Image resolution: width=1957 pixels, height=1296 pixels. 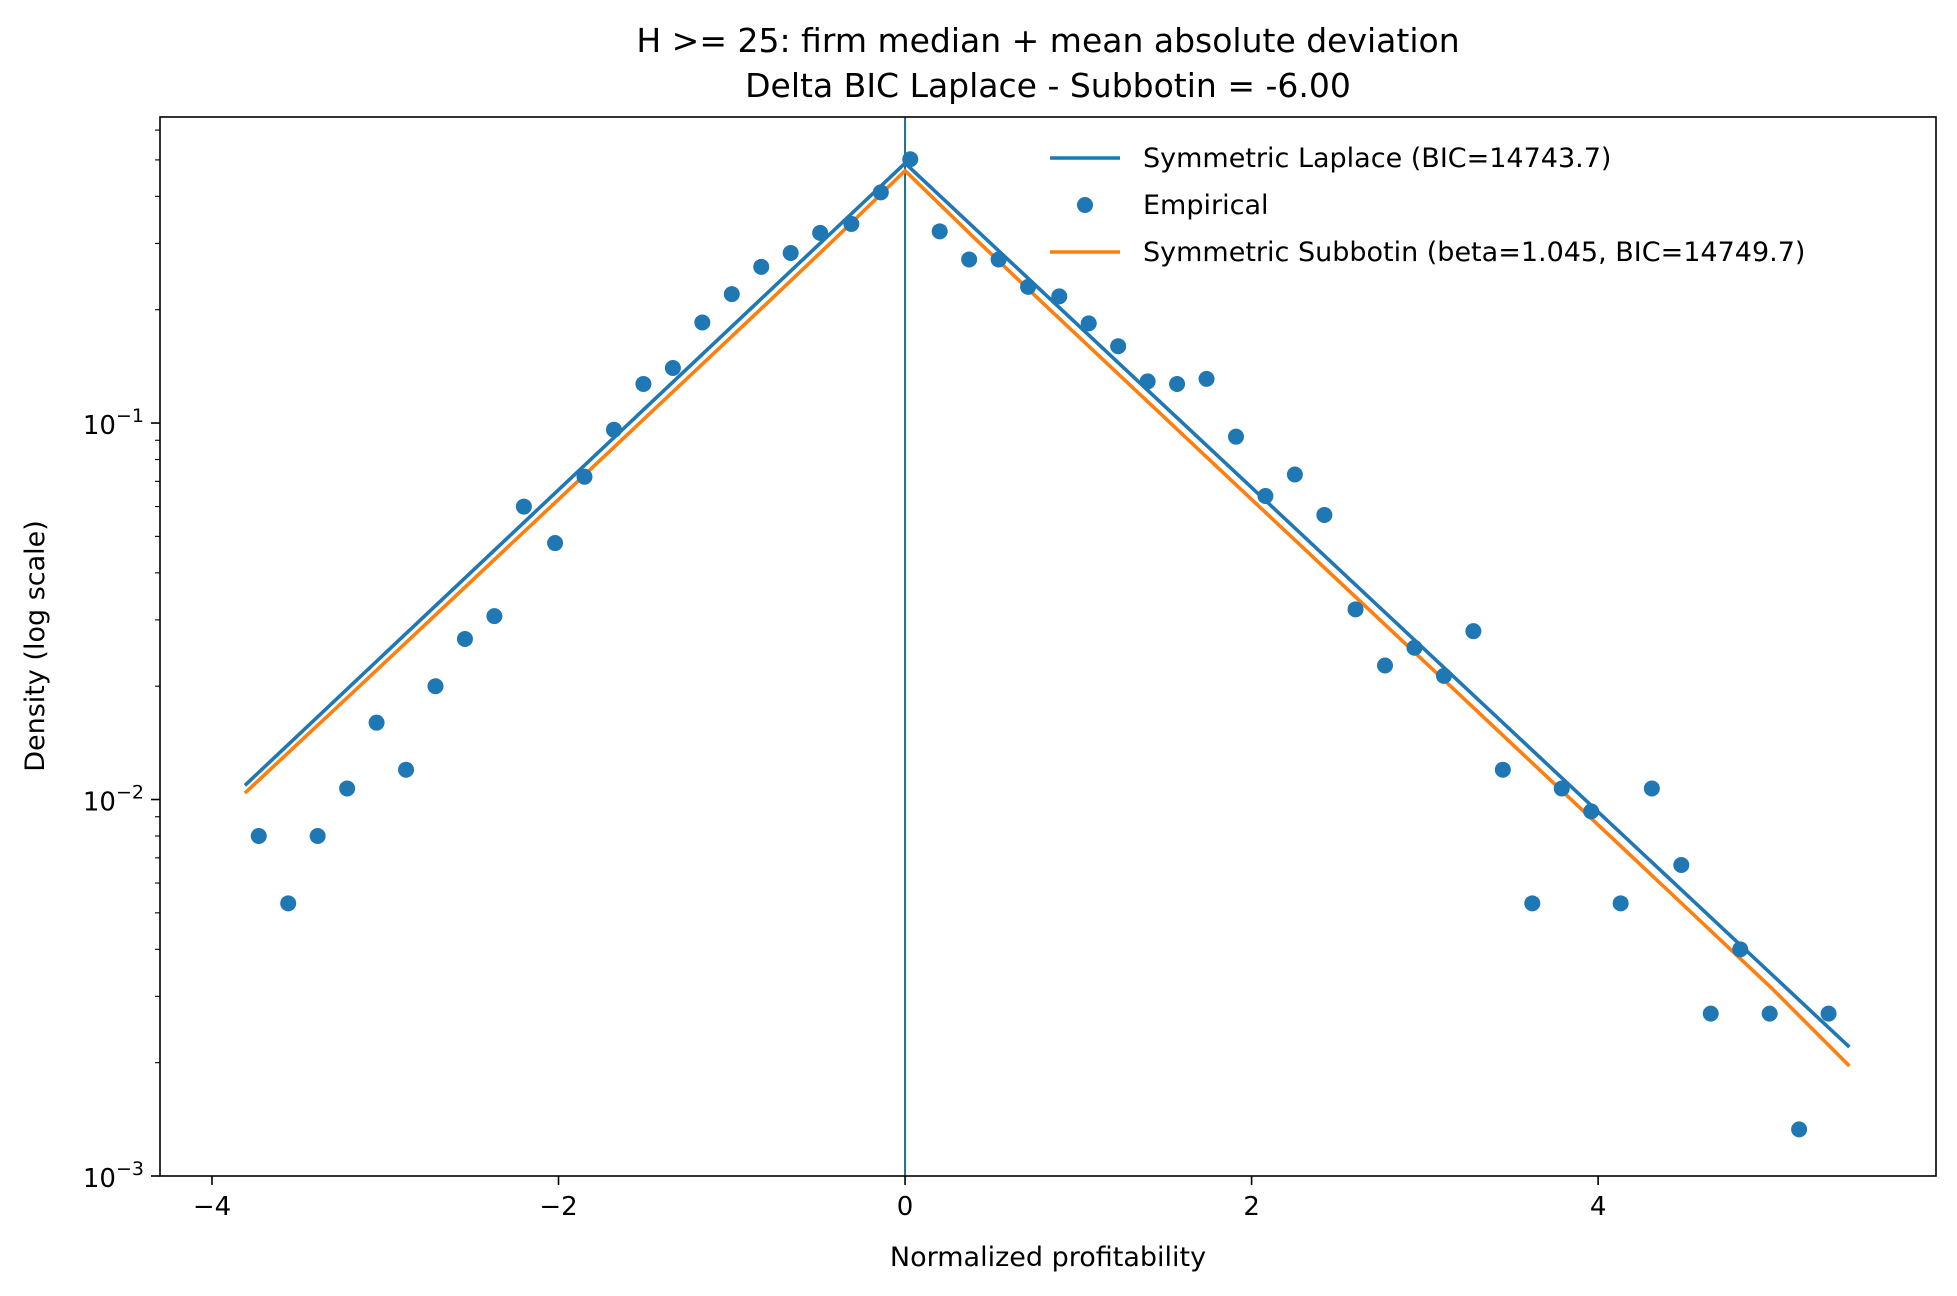 I want to click on x-tick-label: 4, so click(x=1598, y=1207).